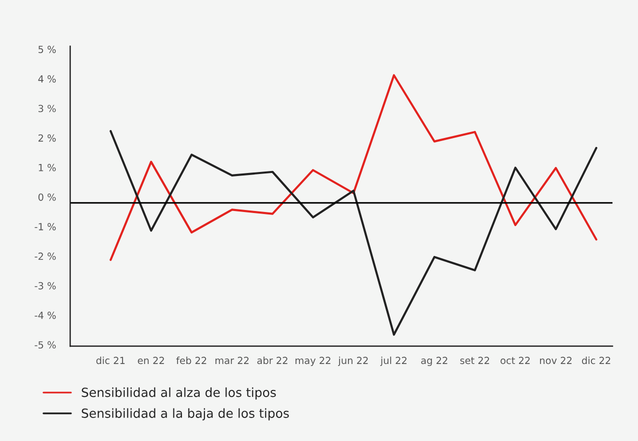  I want to click on x-tick-label: may 22, so click(313, 361).